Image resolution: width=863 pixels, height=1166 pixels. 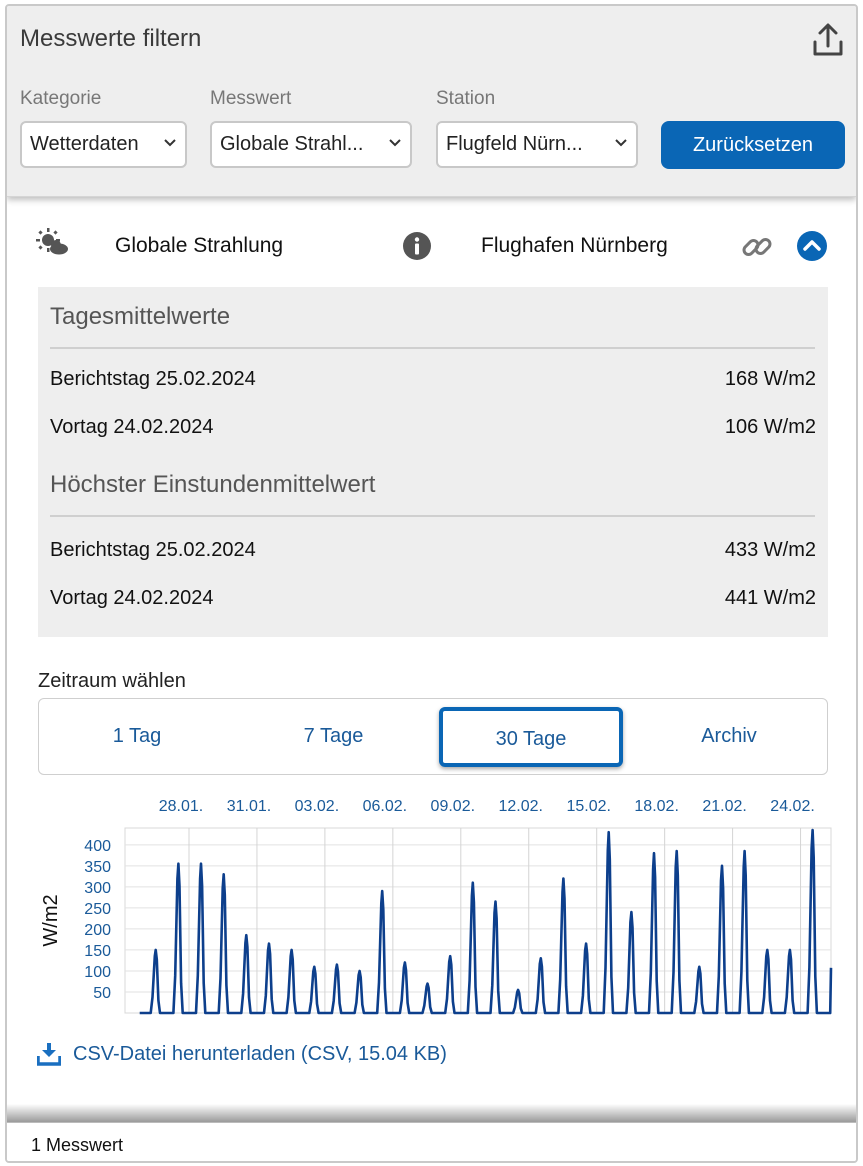 What do you see at coordinates (132, 598) in the screenshot?
I see `hourly-max-prev-label: Vortag 24.02.2024` at bounding box center [132, 598].